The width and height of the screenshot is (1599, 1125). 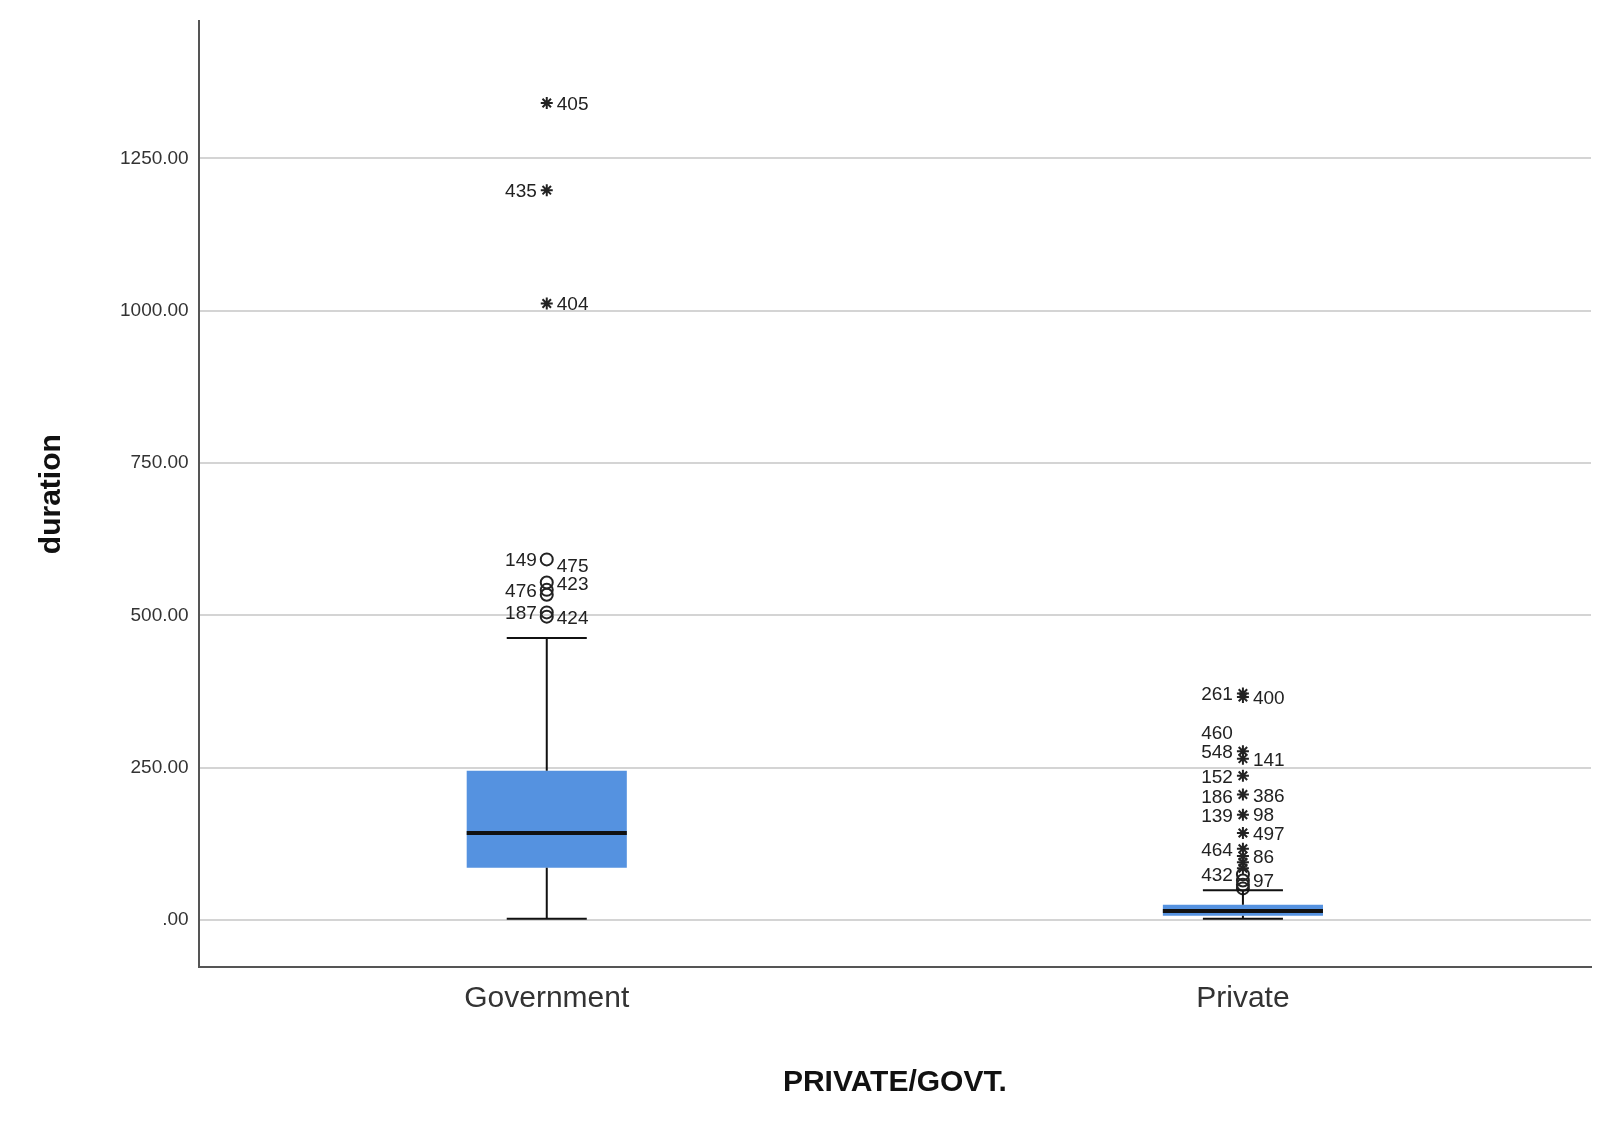 I want to click on annotation: 424, so click(x=572, y=617).